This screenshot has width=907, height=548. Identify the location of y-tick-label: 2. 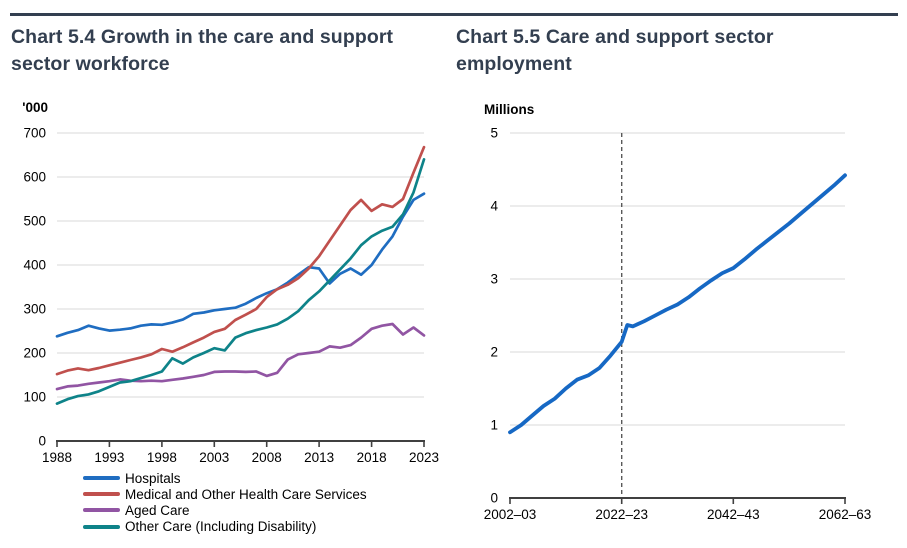
(494, 352).